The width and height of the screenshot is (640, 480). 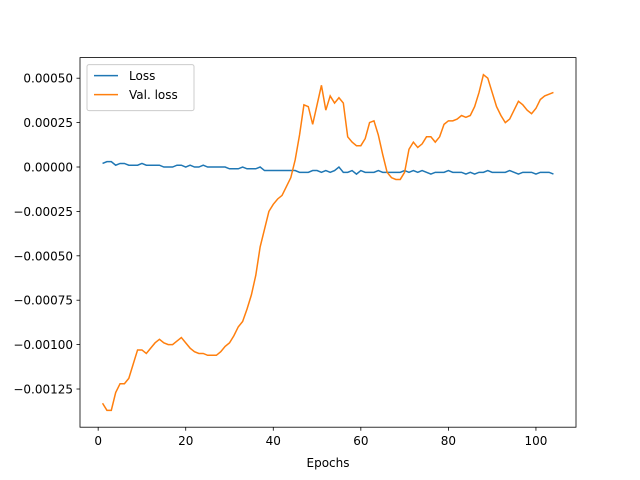 I want to click on x-tick-label: 100, so click(x=535, y=441).